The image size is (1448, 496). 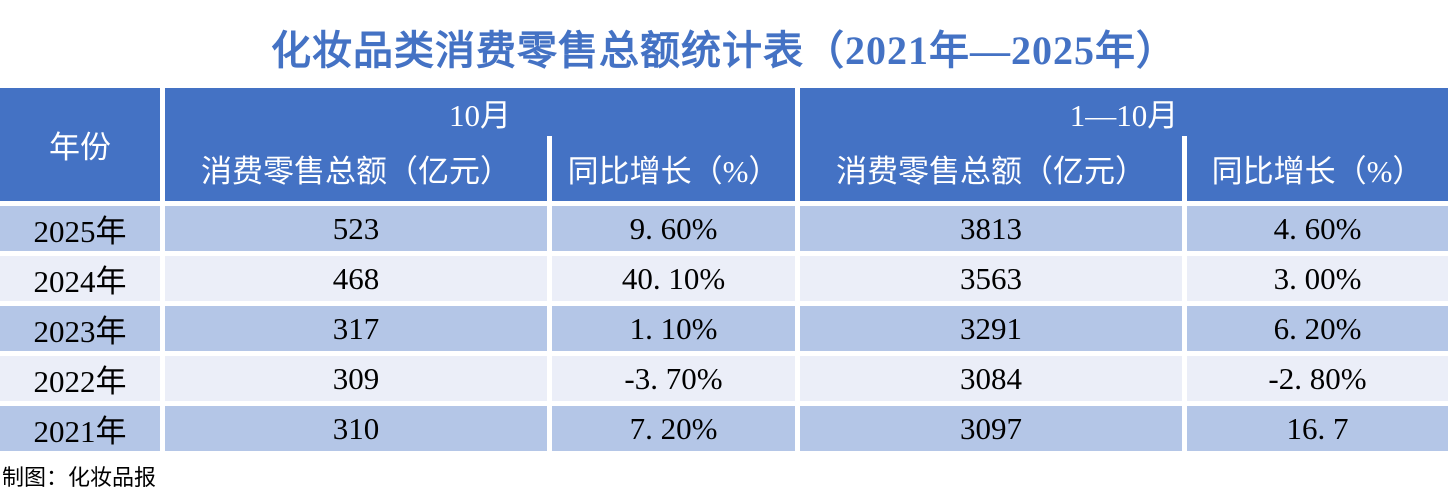 What do you see at coordinates (356, 328) in the screenshot?
I see `oct-total-cell: 317` at bounding box center [356, 328].